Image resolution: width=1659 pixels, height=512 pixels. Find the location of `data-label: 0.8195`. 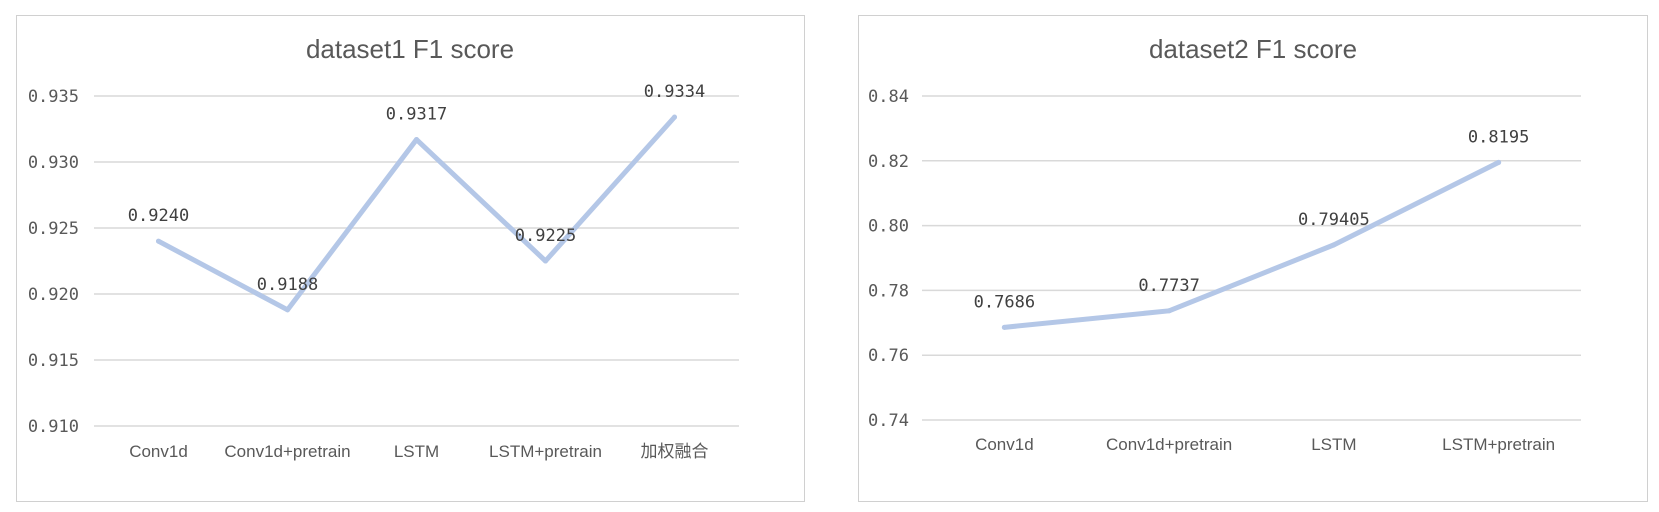

data-label: 0.8195 is located at coordinates (1498, 137).